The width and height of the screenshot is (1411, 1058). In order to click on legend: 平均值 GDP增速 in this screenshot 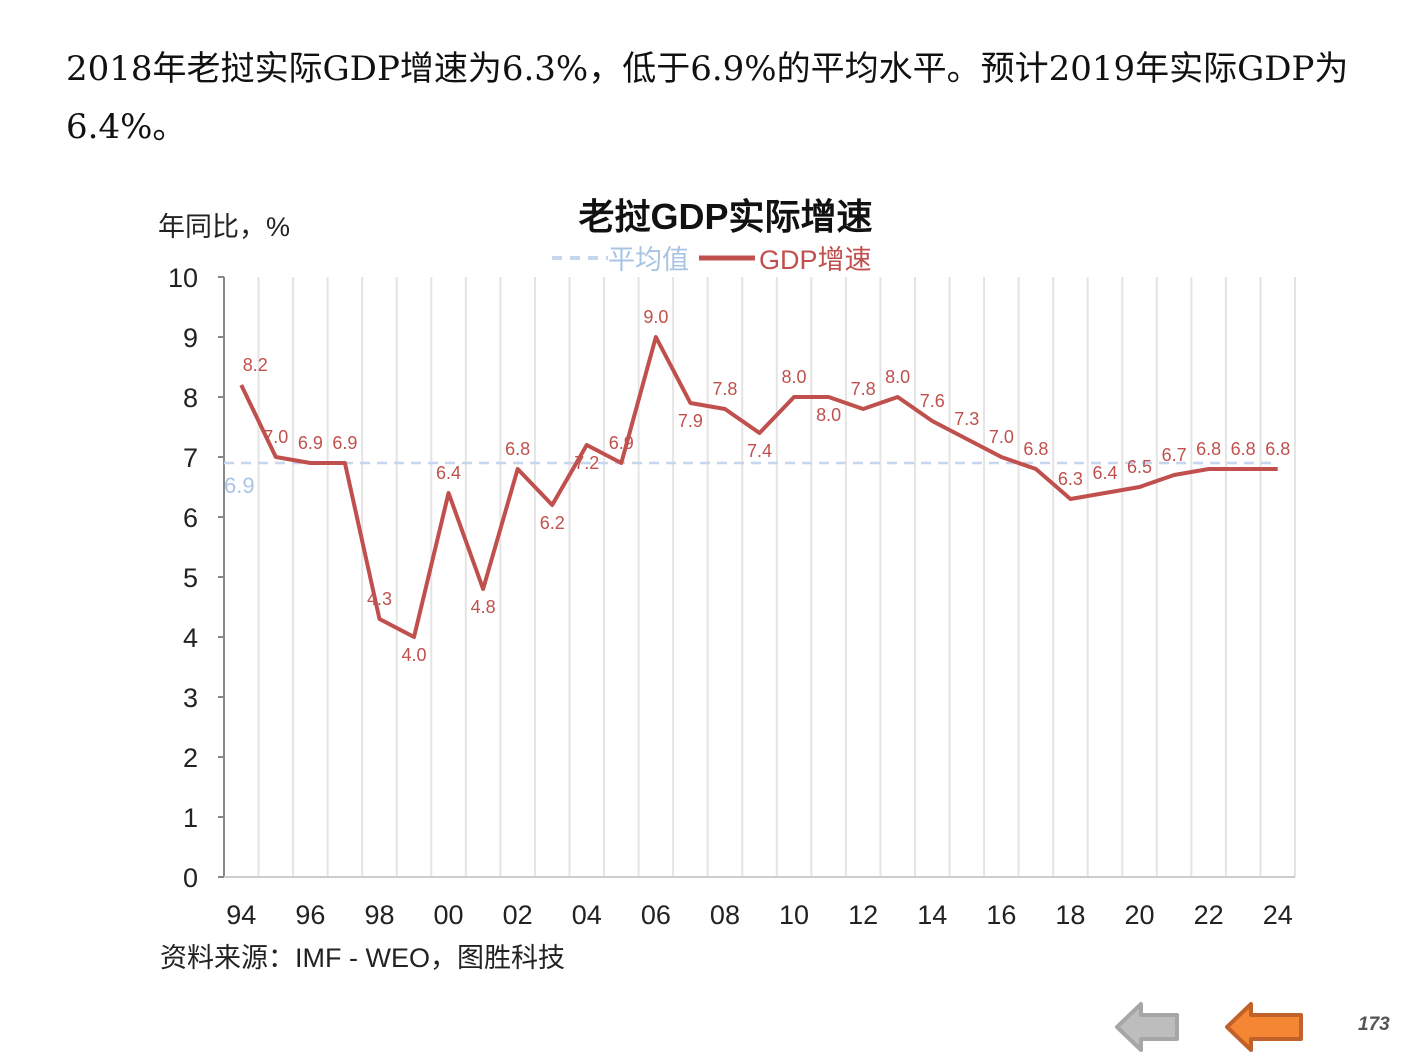, I will do `click(712, 257)`.